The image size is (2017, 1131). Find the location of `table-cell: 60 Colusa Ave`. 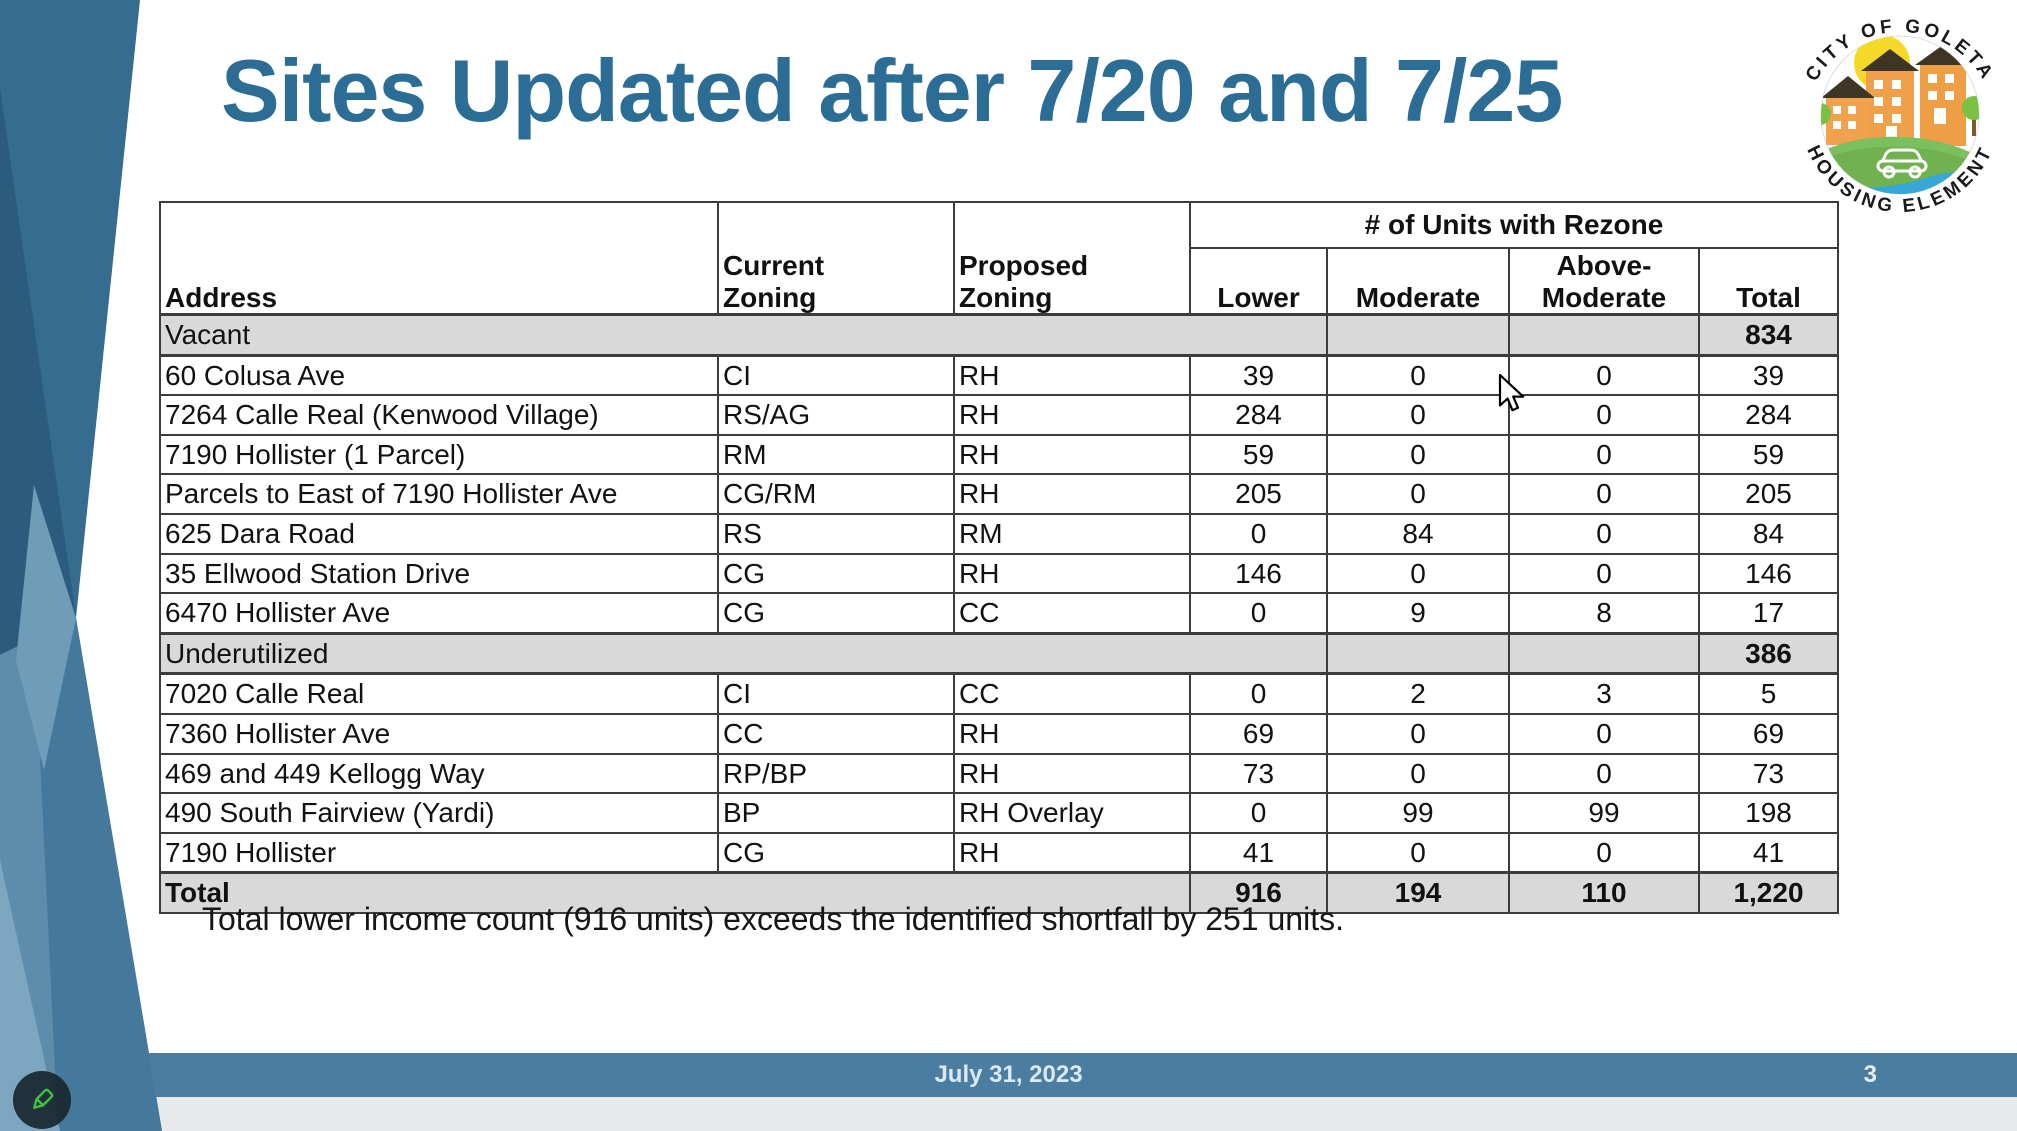

table-cell: 60 Colusa Ave is located at coordinates (439, 375).